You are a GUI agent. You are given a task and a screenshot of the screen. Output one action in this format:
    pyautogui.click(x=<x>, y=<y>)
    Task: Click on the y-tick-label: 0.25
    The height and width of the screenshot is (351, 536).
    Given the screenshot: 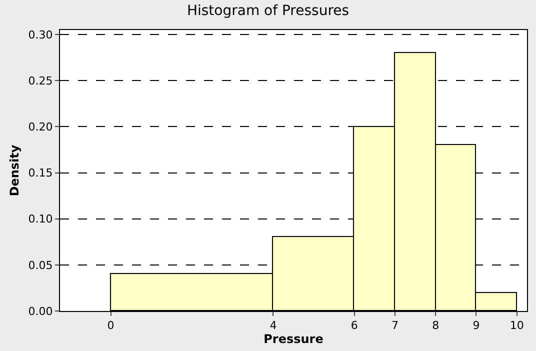 What is the action you would take?
    pyautogui.click(x=40, y=81)
    